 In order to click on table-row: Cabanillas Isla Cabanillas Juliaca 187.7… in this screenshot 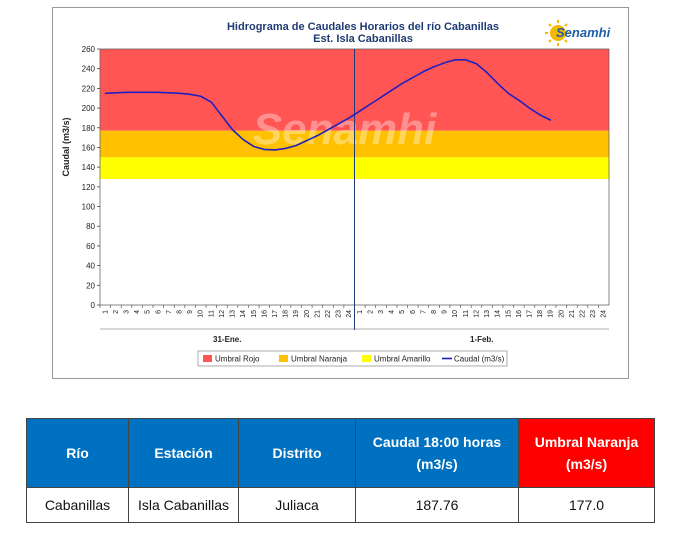, I will do `click(340, 505)`.